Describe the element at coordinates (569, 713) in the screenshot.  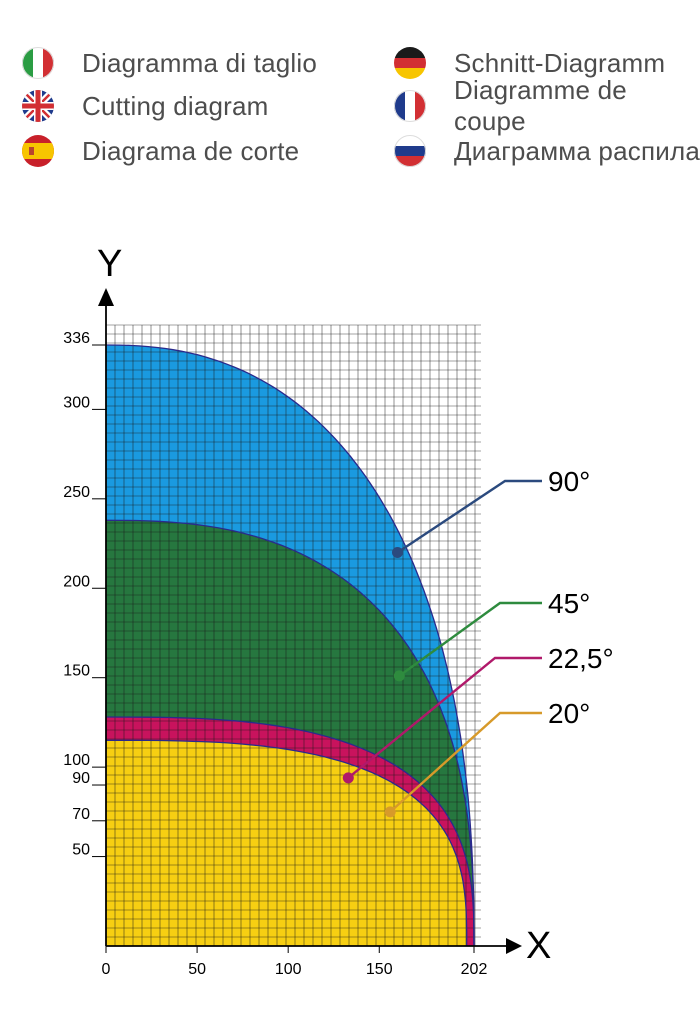
I see `angle-label-4: 20°` at that location.